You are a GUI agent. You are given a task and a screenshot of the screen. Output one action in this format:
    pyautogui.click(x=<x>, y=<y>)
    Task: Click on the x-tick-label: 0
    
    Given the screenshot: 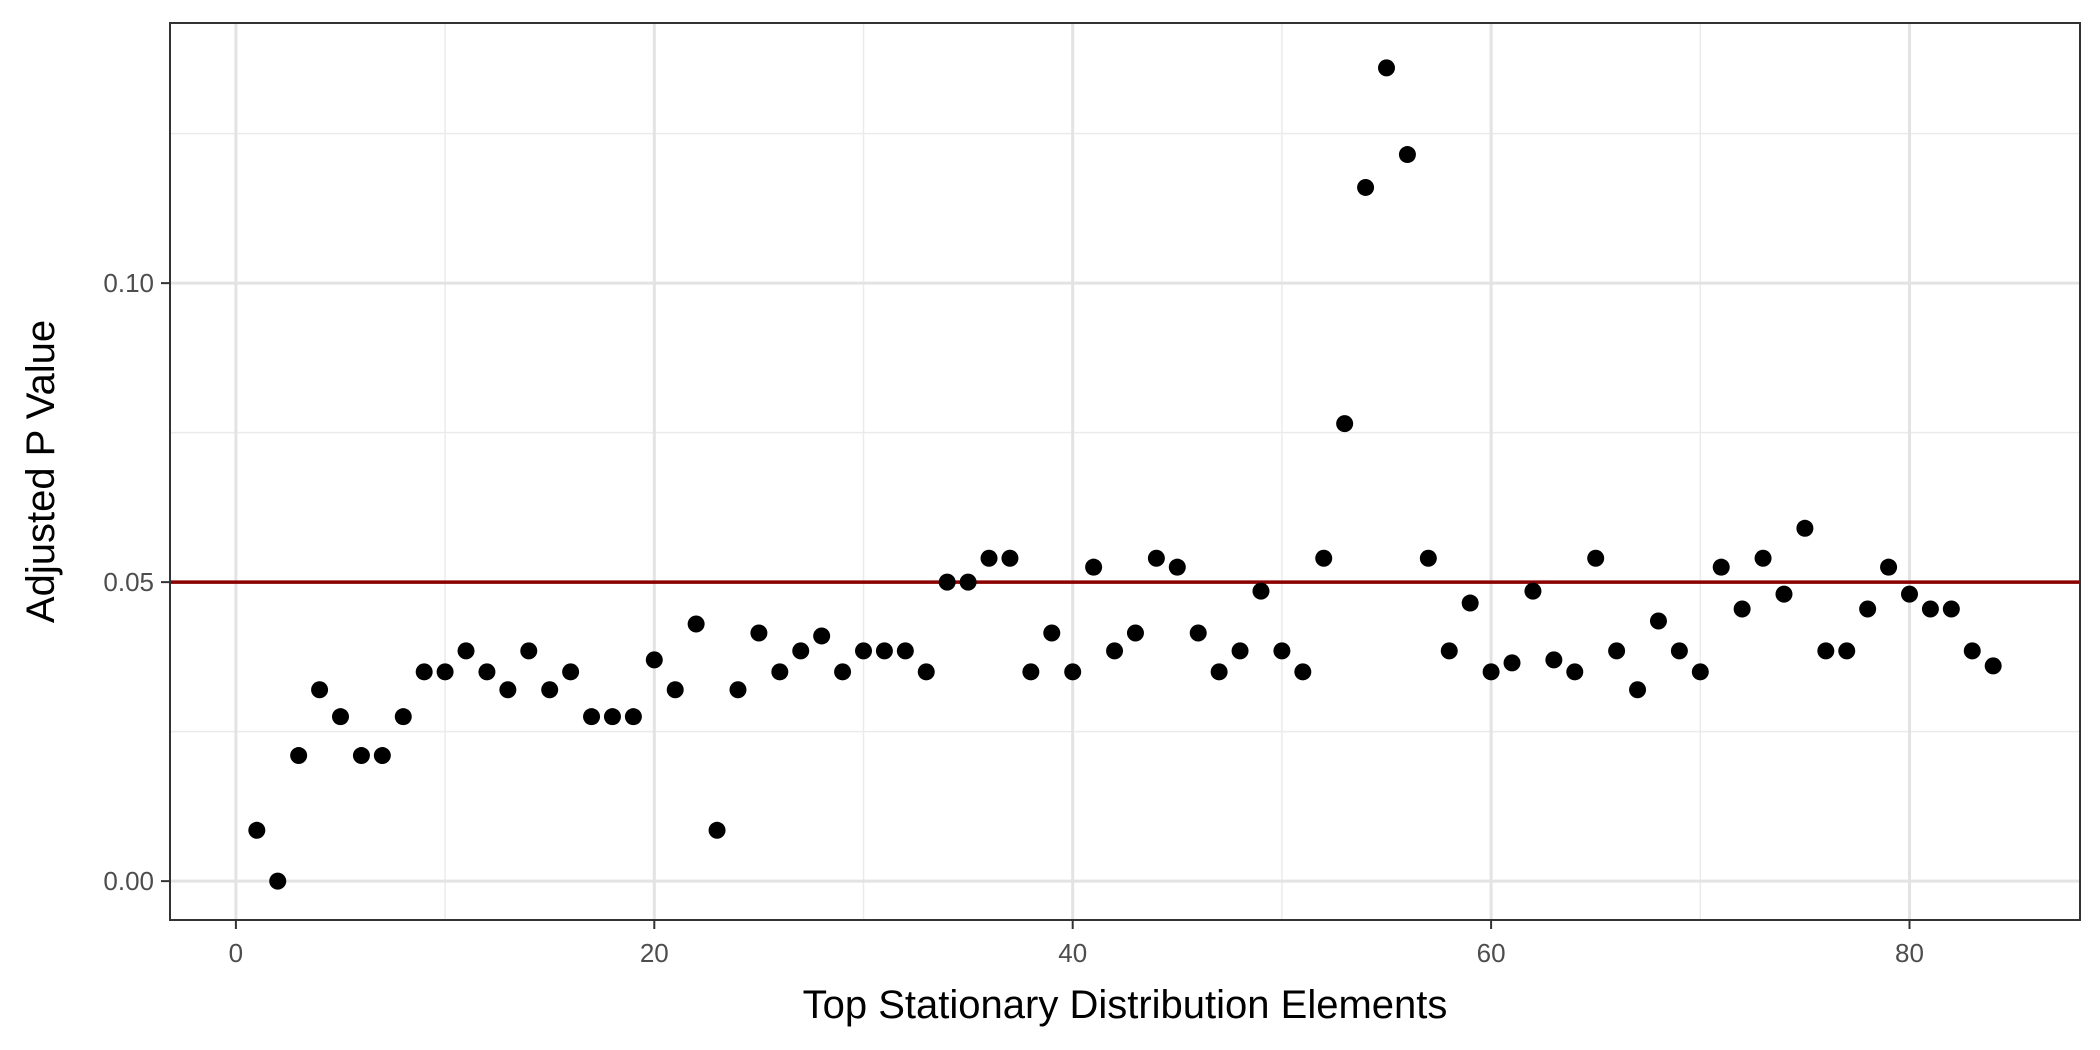 What is the action you would take?
    pyautogui.click(x=236, y=953)
    